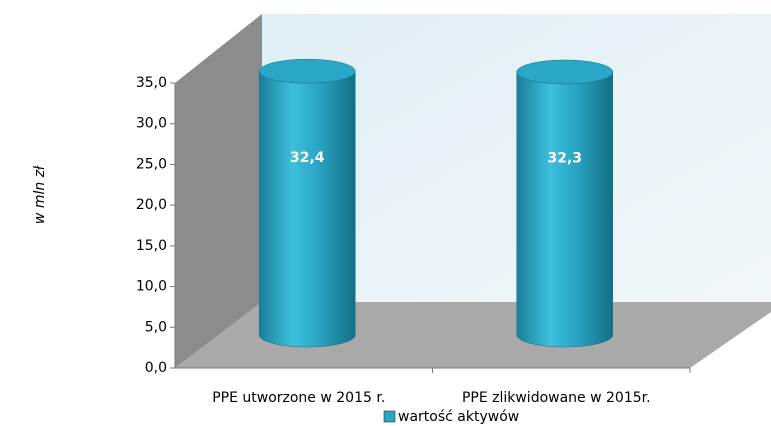  What do you see at coordinates (218, 191) in the screenshot?
I see `side-wall` at bounding box center [218, 191].